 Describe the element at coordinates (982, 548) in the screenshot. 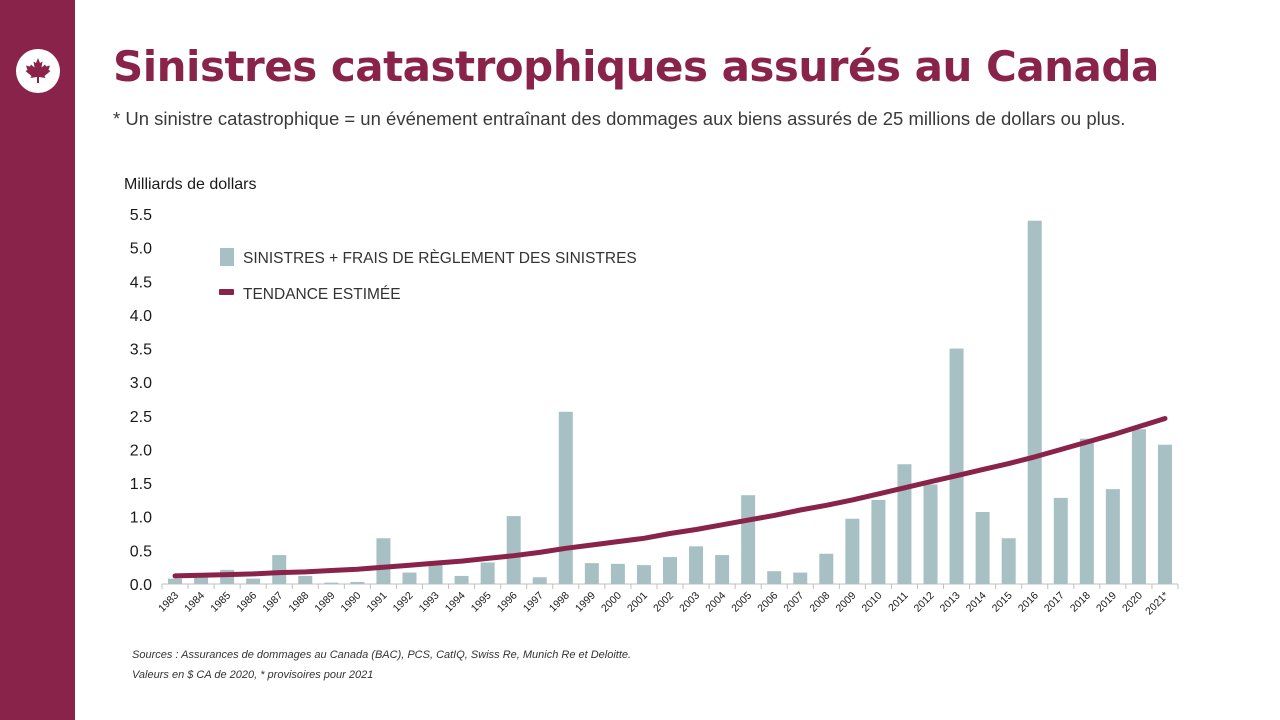

I see `bar-2014` at that location.